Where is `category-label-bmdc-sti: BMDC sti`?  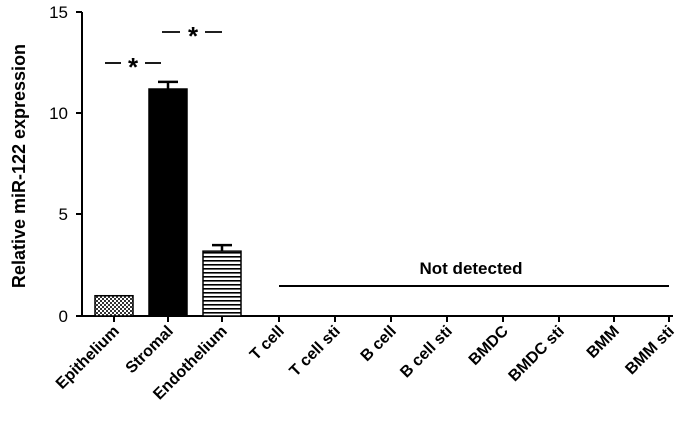
category-label-bmdc-sti: BMDC sti is located at coordinates (537, 354).